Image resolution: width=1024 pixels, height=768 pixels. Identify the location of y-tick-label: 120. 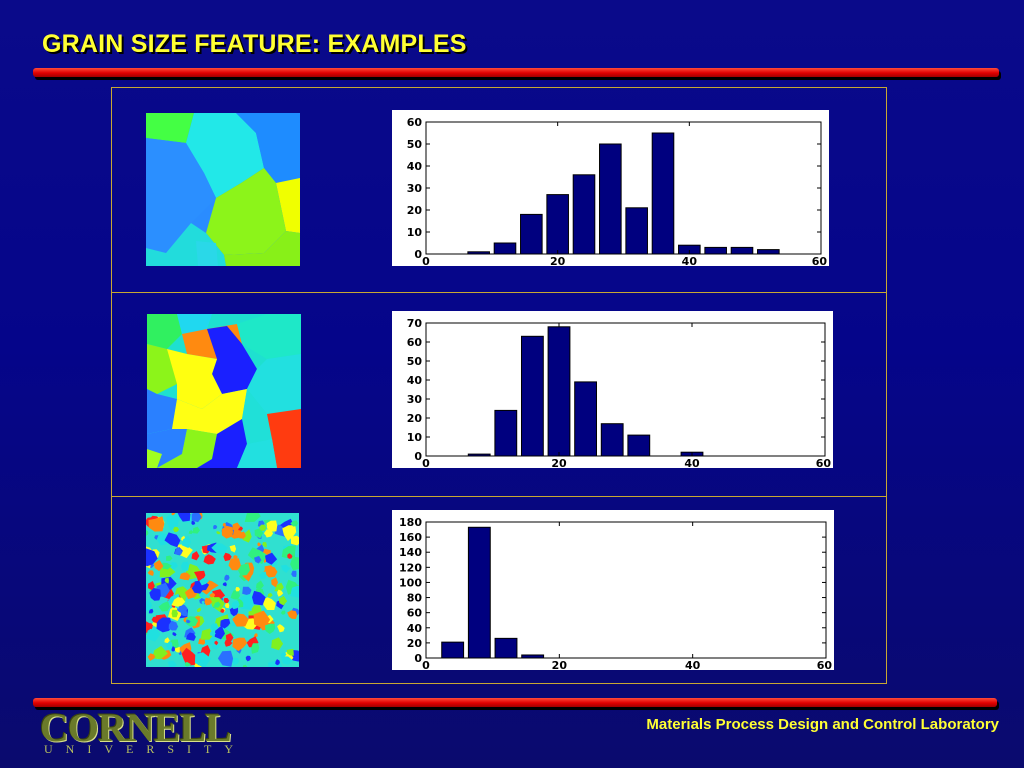
(410, 567).